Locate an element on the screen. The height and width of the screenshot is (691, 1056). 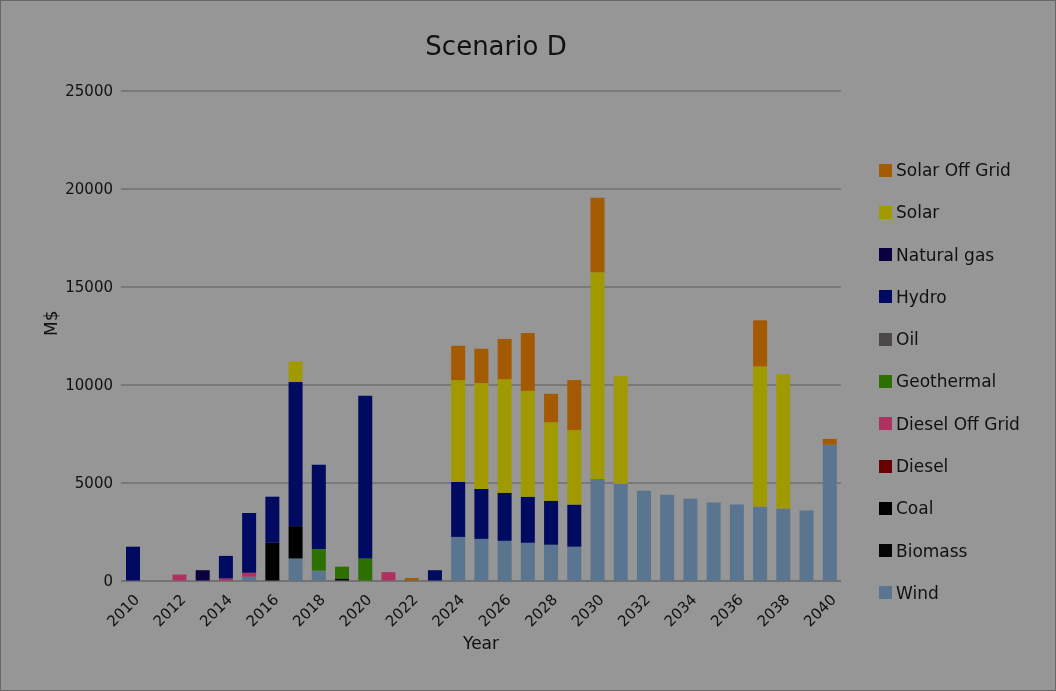
legend-label: Biomass is located at coordinates (932, 550).